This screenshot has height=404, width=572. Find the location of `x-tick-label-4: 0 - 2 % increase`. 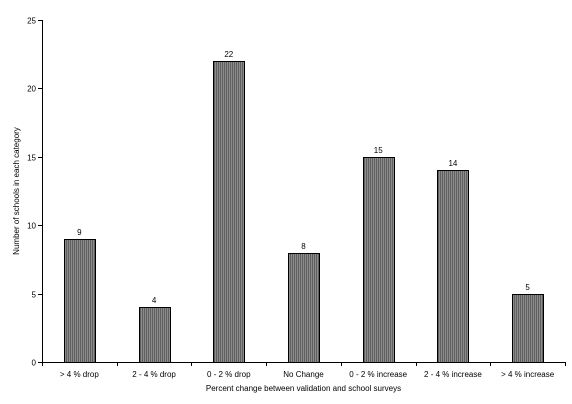

x-tick-label-4: 0 - 2 % increase is located at coordinates (378, 374).